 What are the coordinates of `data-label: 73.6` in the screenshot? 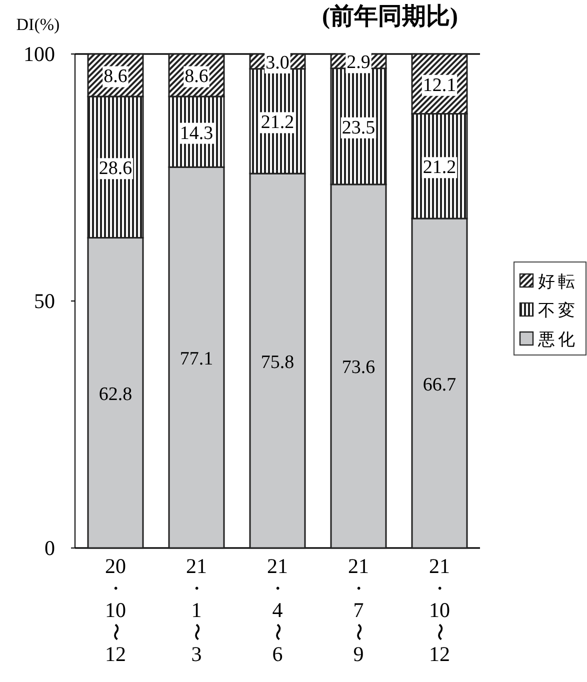 It's located at (359, 367).